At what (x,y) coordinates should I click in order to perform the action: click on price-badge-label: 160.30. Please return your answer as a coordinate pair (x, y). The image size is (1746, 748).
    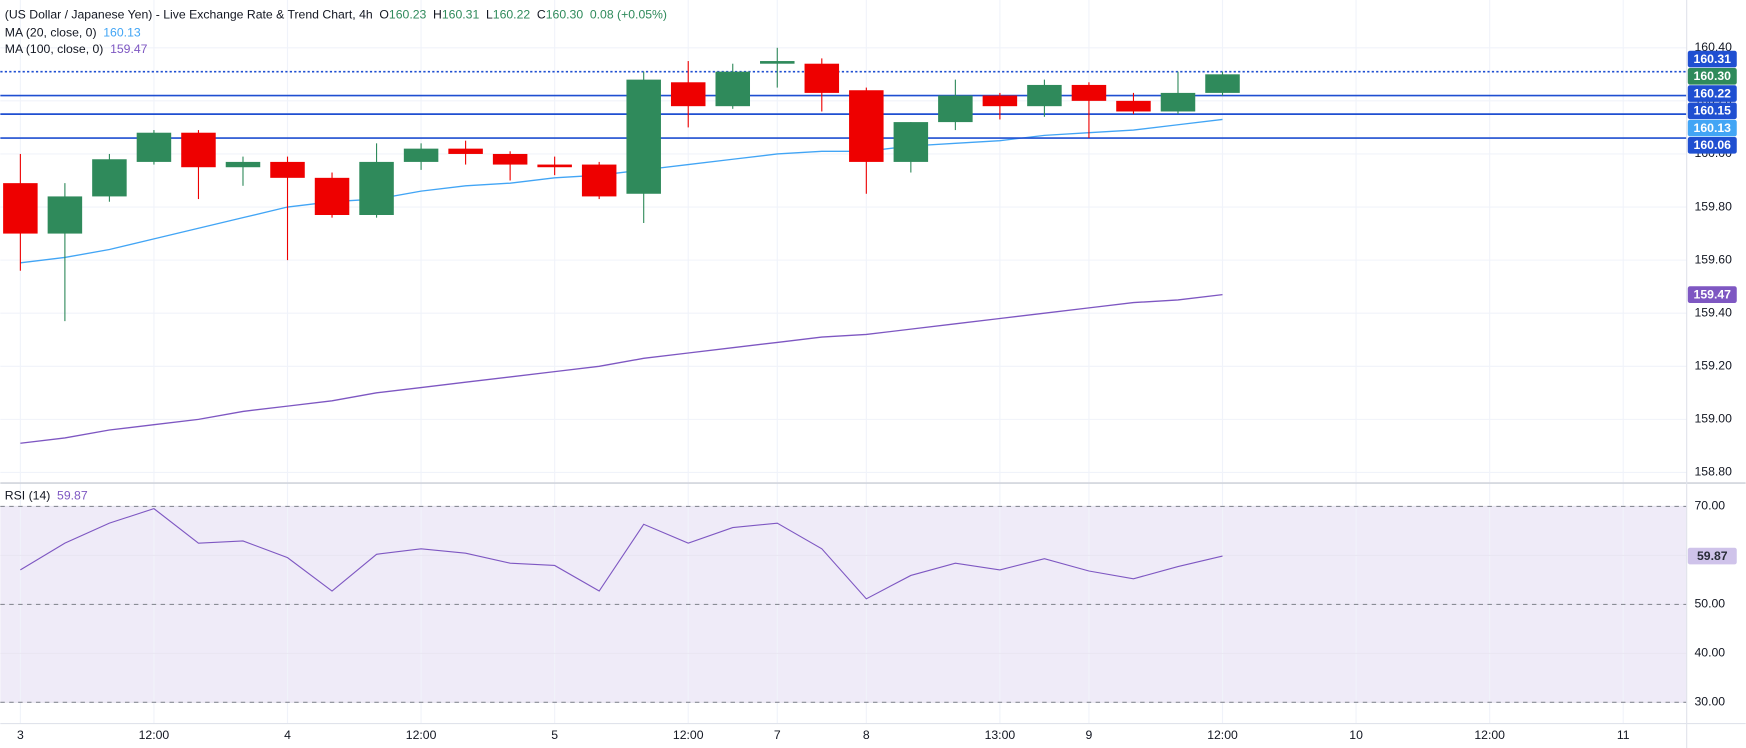
    Looking at the image, I should click on (1713, 76).